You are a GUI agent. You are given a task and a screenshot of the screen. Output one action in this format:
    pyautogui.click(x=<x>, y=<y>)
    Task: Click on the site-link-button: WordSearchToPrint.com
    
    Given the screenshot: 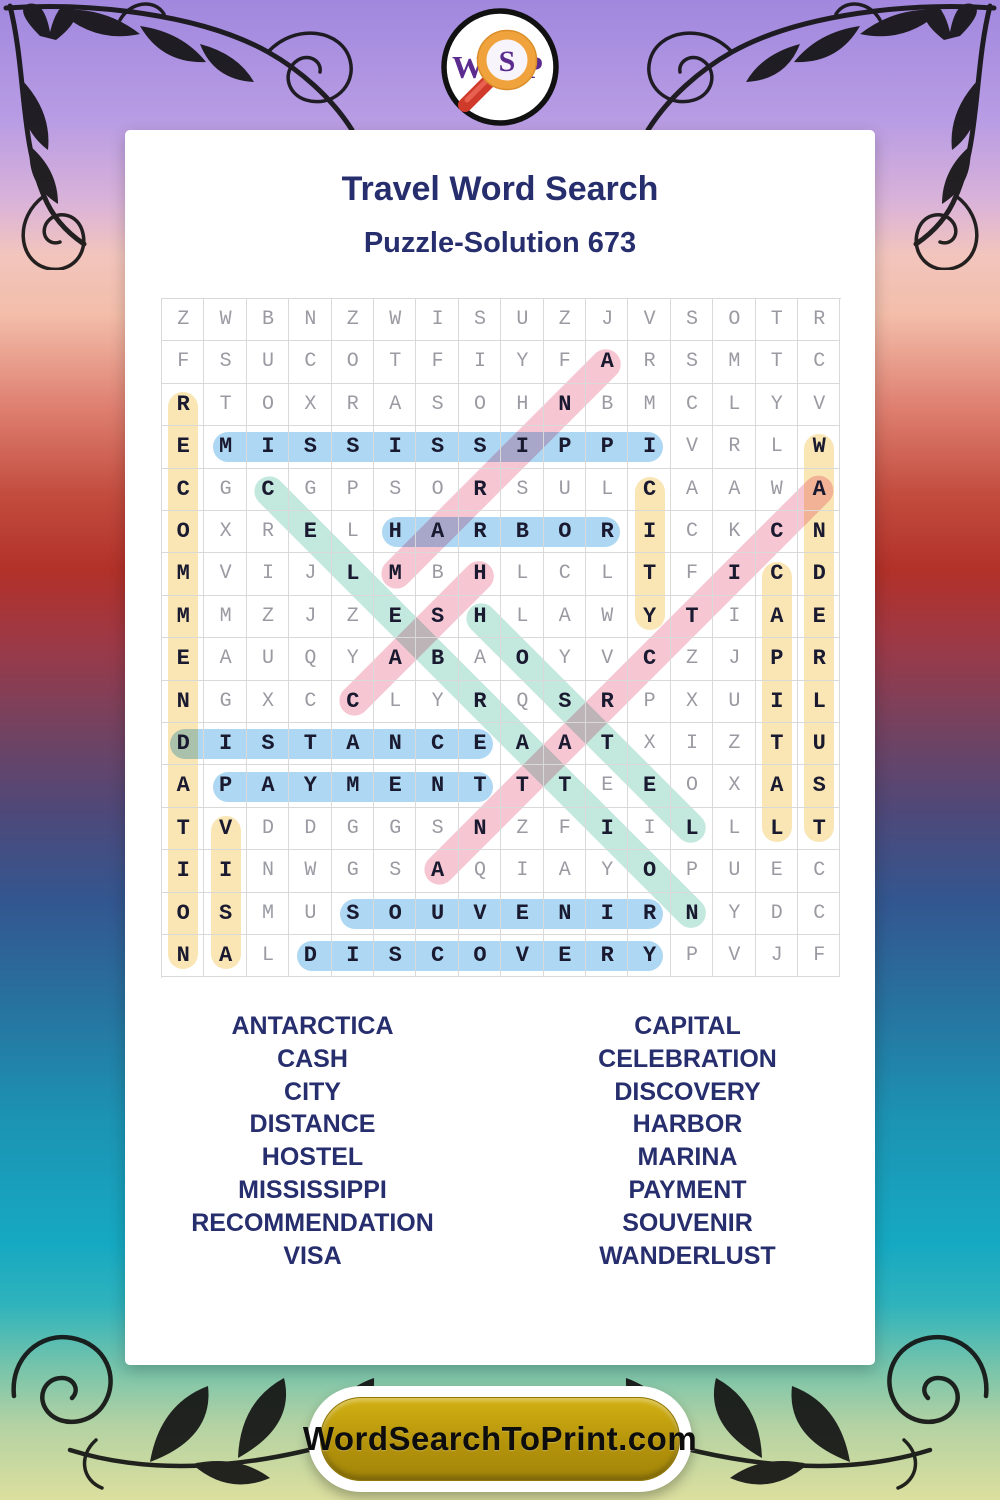 What is the action you would take?
    pyautogui.click(x=500, y=1439)
    